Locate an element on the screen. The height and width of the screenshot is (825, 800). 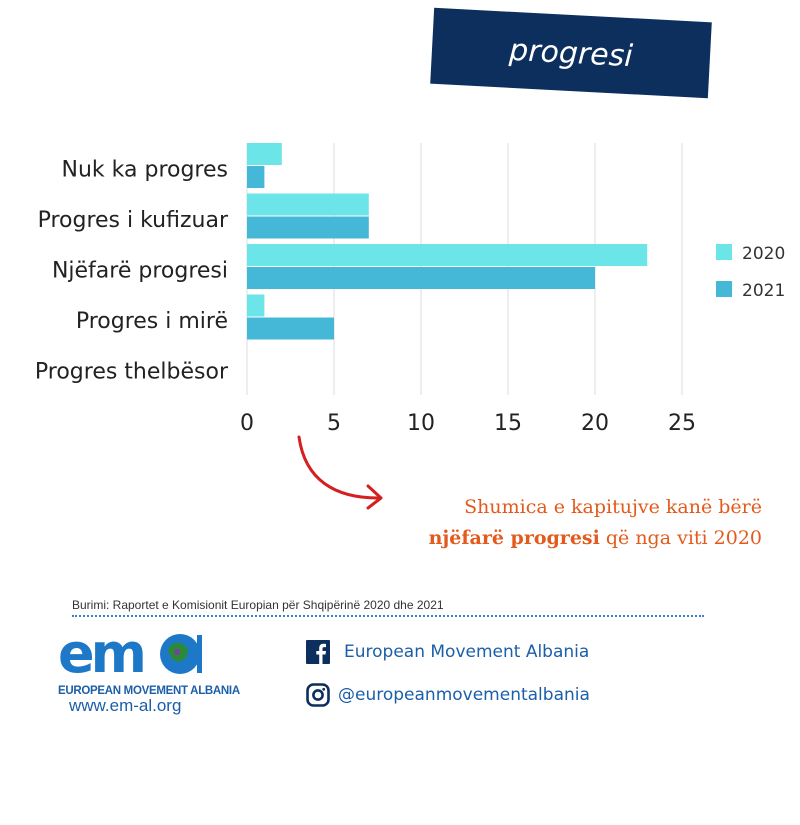
facebook-label: European Movement Albania is located at coordinates (467, 652).